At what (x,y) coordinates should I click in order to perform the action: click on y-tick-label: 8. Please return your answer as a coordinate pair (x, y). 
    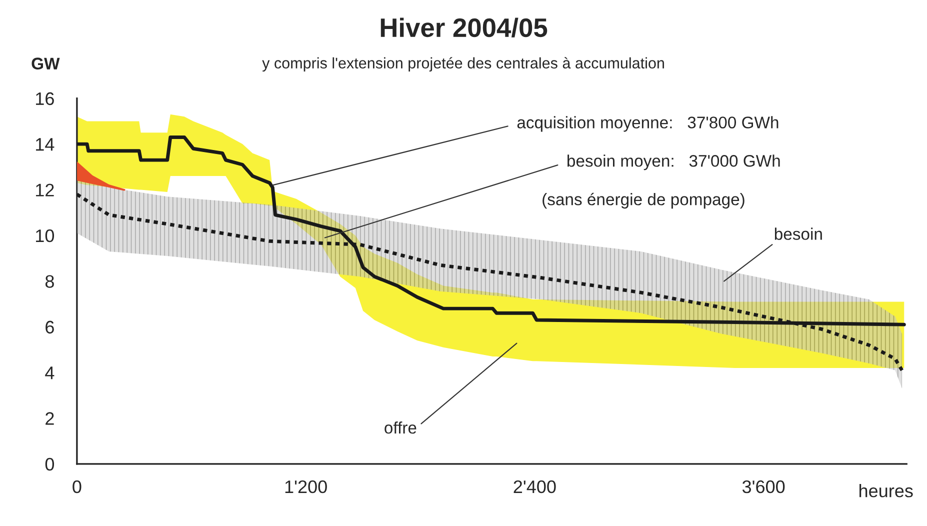
    Looking at the image, I should click on (49, 281).